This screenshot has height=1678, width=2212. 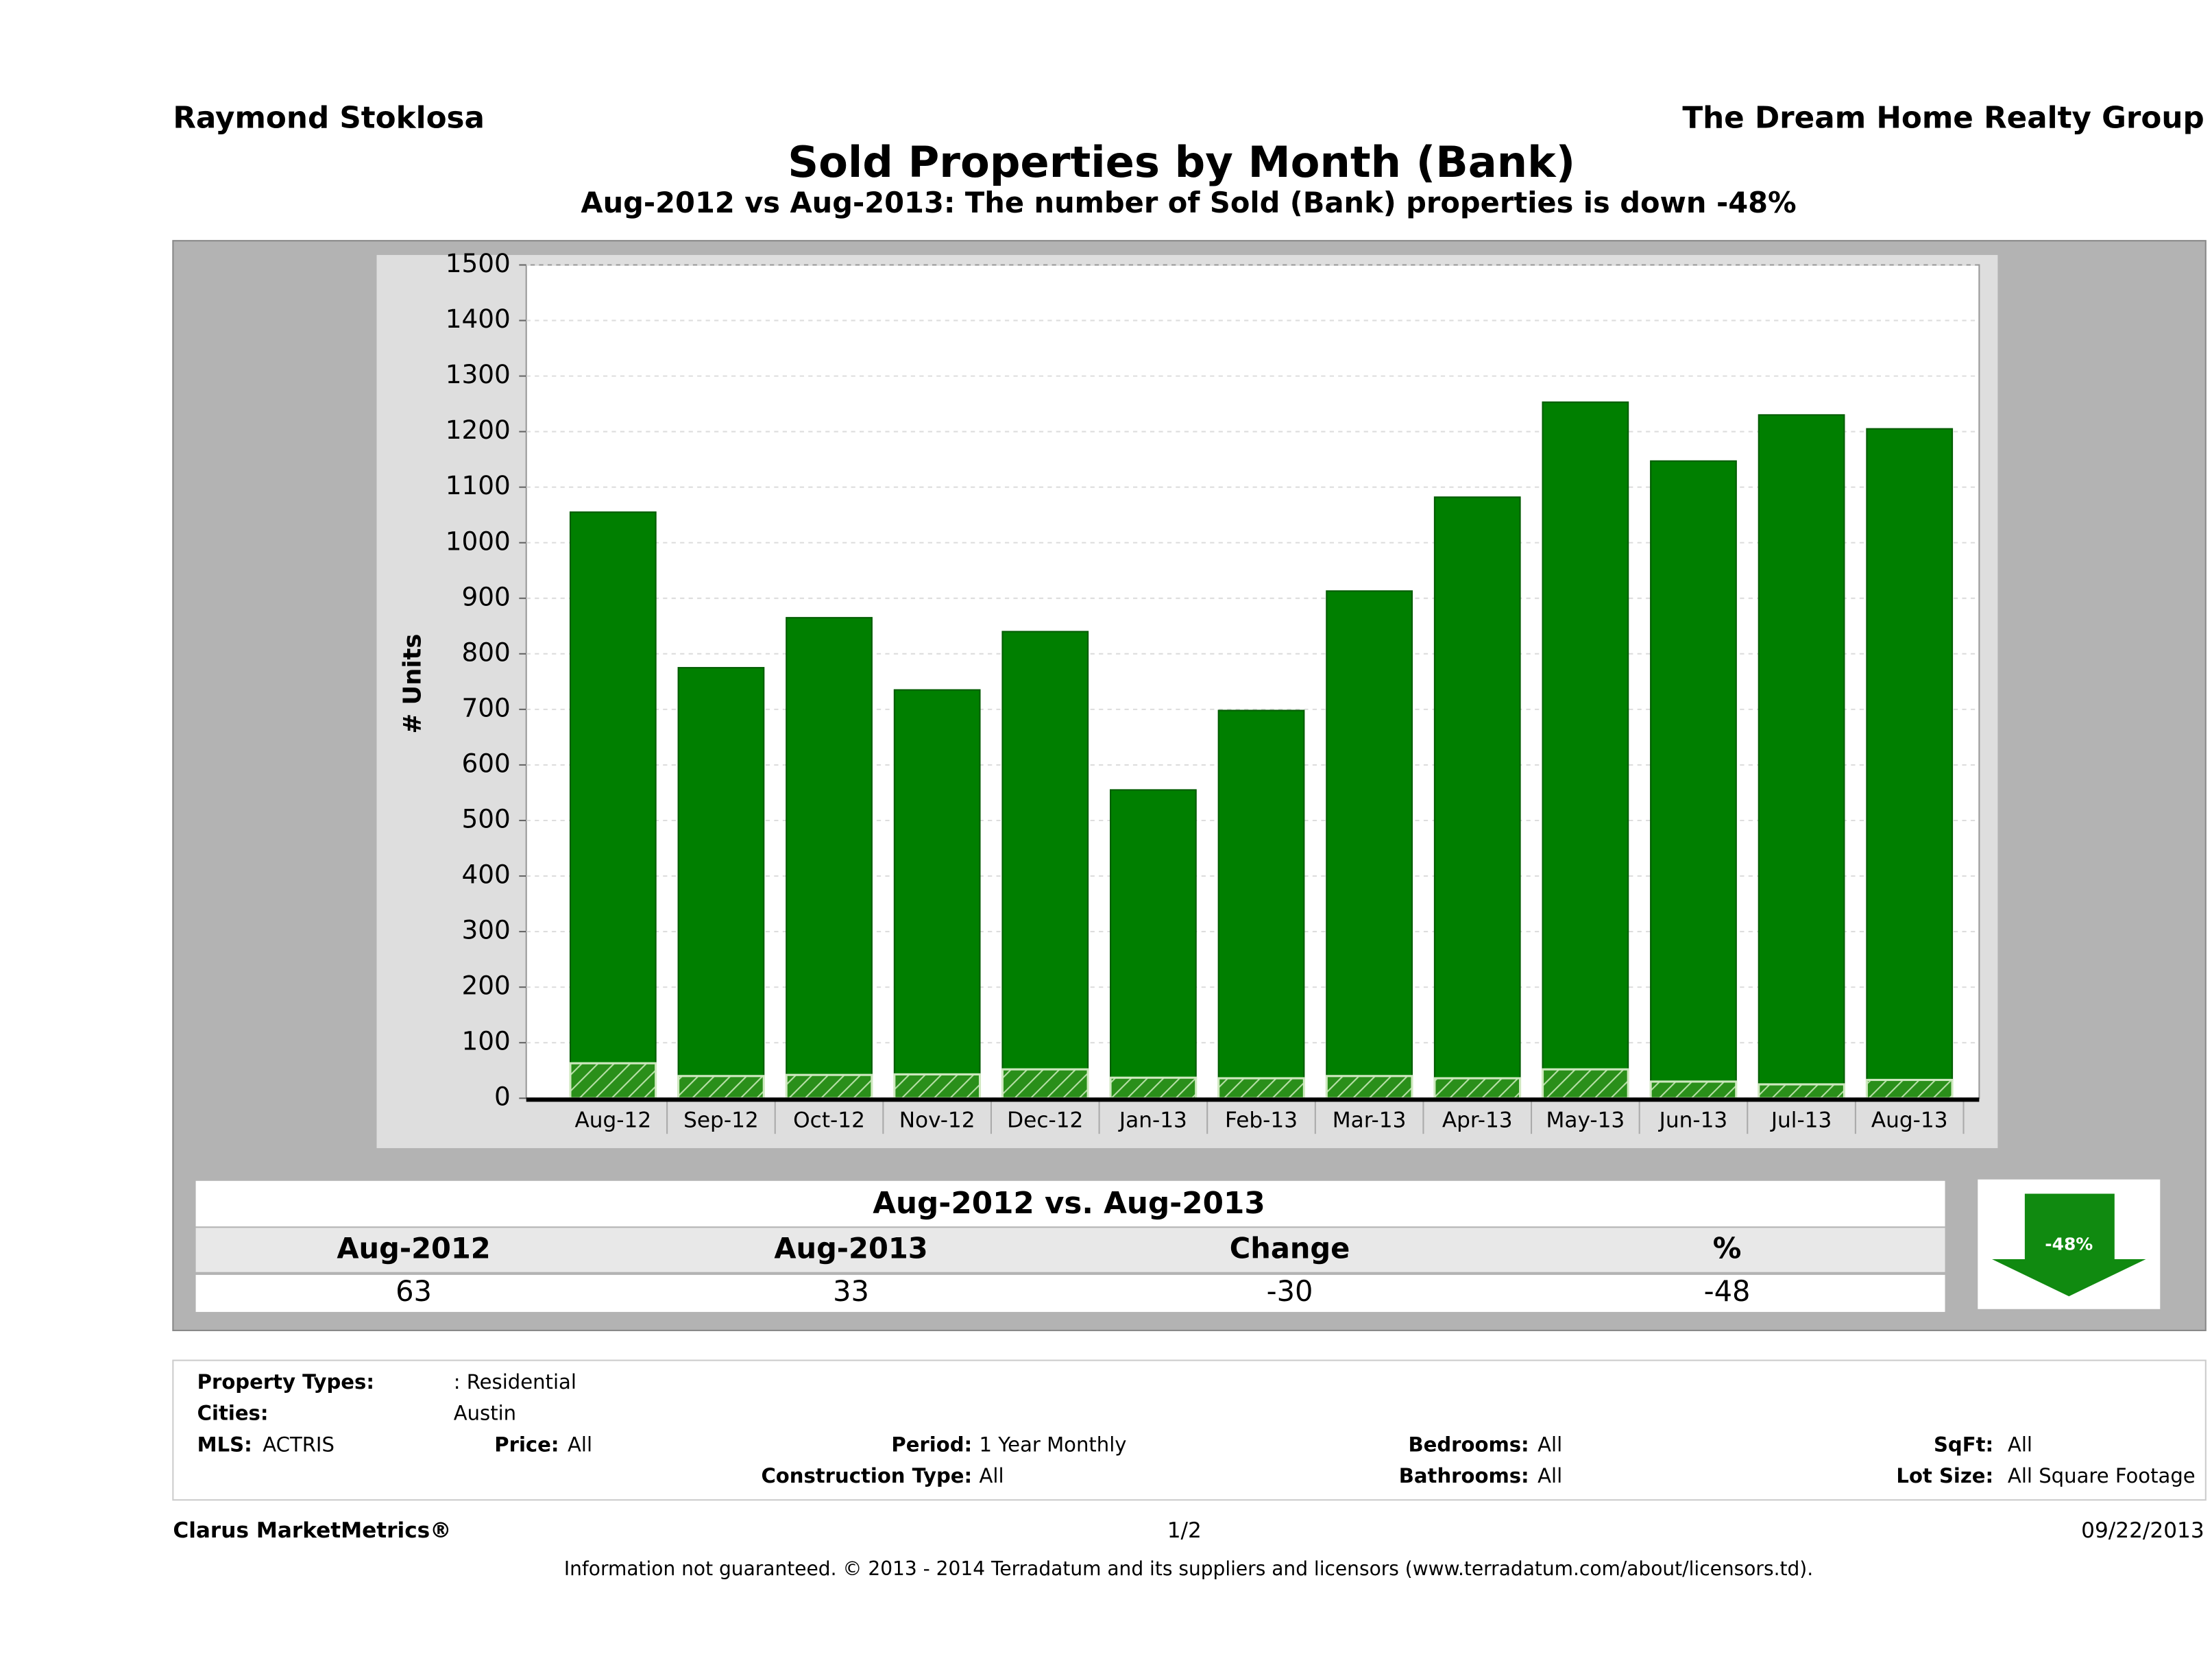 I want to click on y-tick-label: 1200, so click(x=478, y=430).